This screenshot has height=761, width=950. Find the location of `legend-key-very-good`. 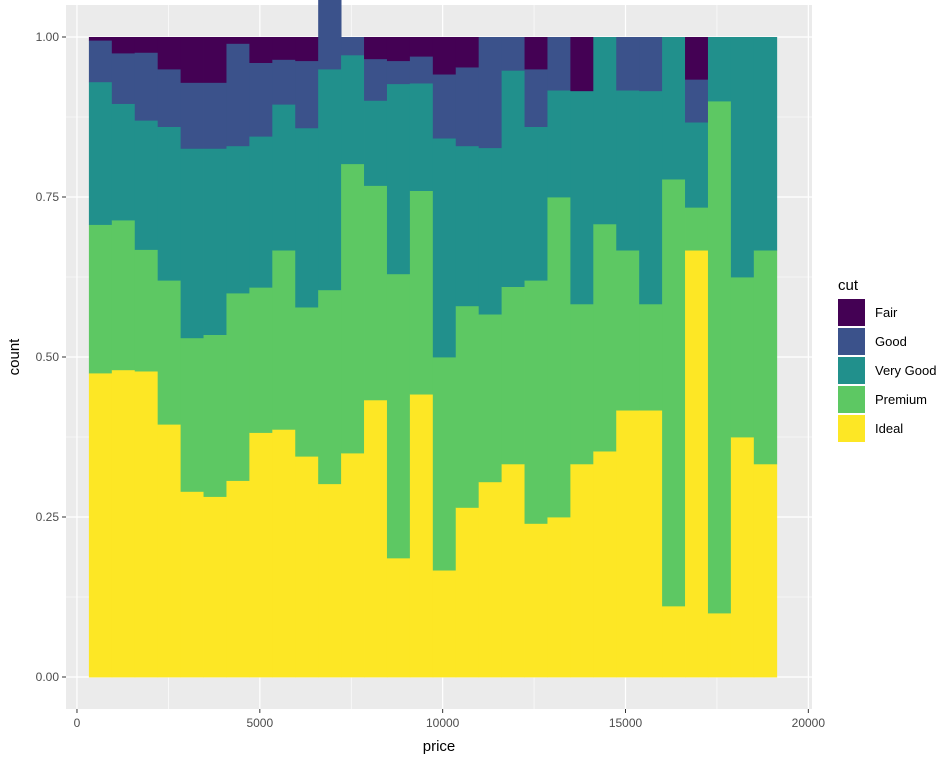

legend-key-very-good is located at coordinates (851, 370).